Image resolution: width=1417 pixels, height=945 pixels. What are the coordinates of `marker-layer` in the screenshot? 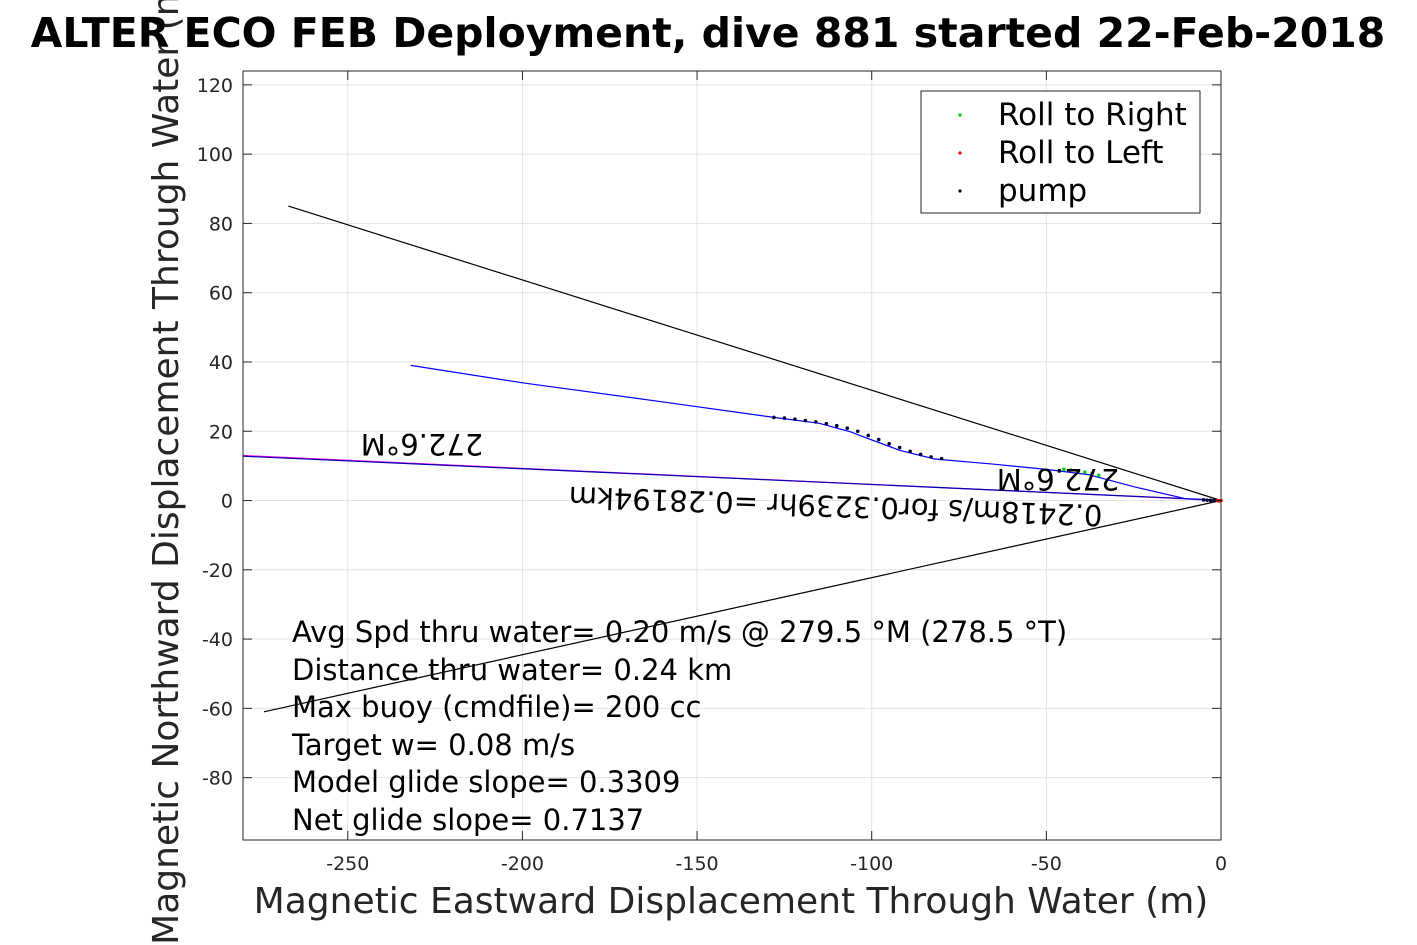 It's located at (997, 459).